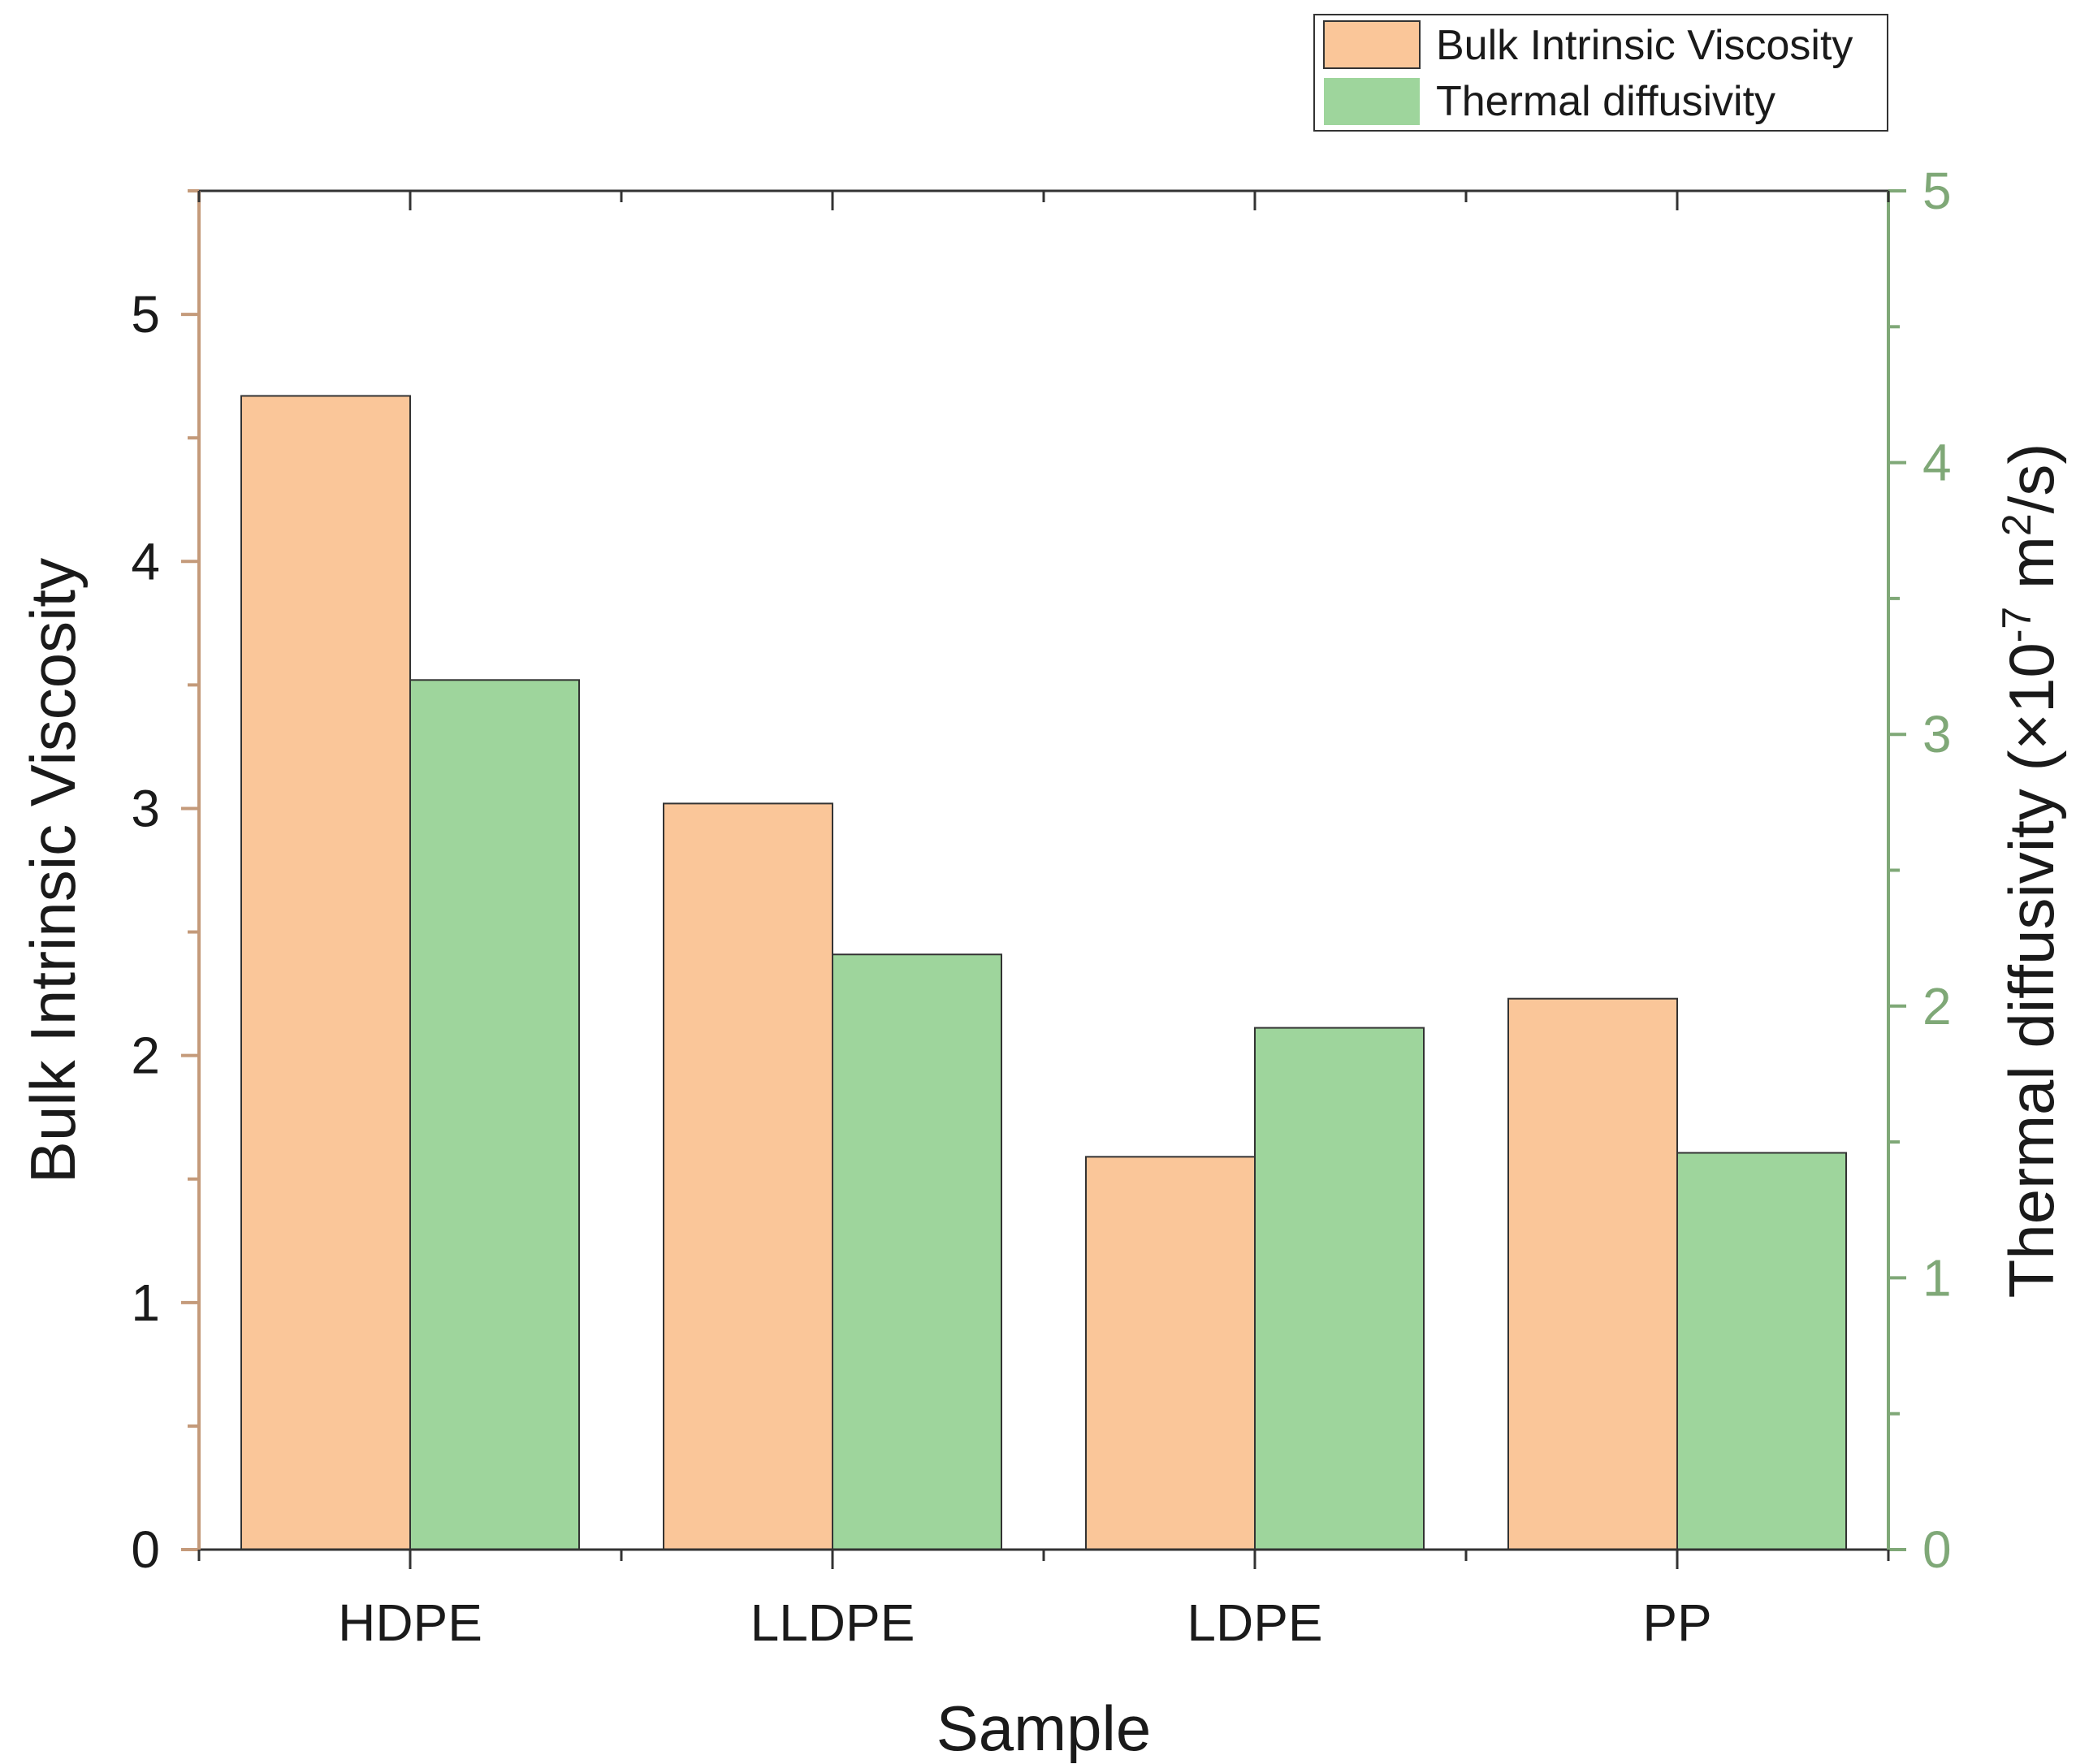 The width and height of the screenshot is (2076, 1764). Describe the element at coordinates (1254, 1623) in the screenshot. I see `x-tick-label-ldpe: LDPE` at that location.